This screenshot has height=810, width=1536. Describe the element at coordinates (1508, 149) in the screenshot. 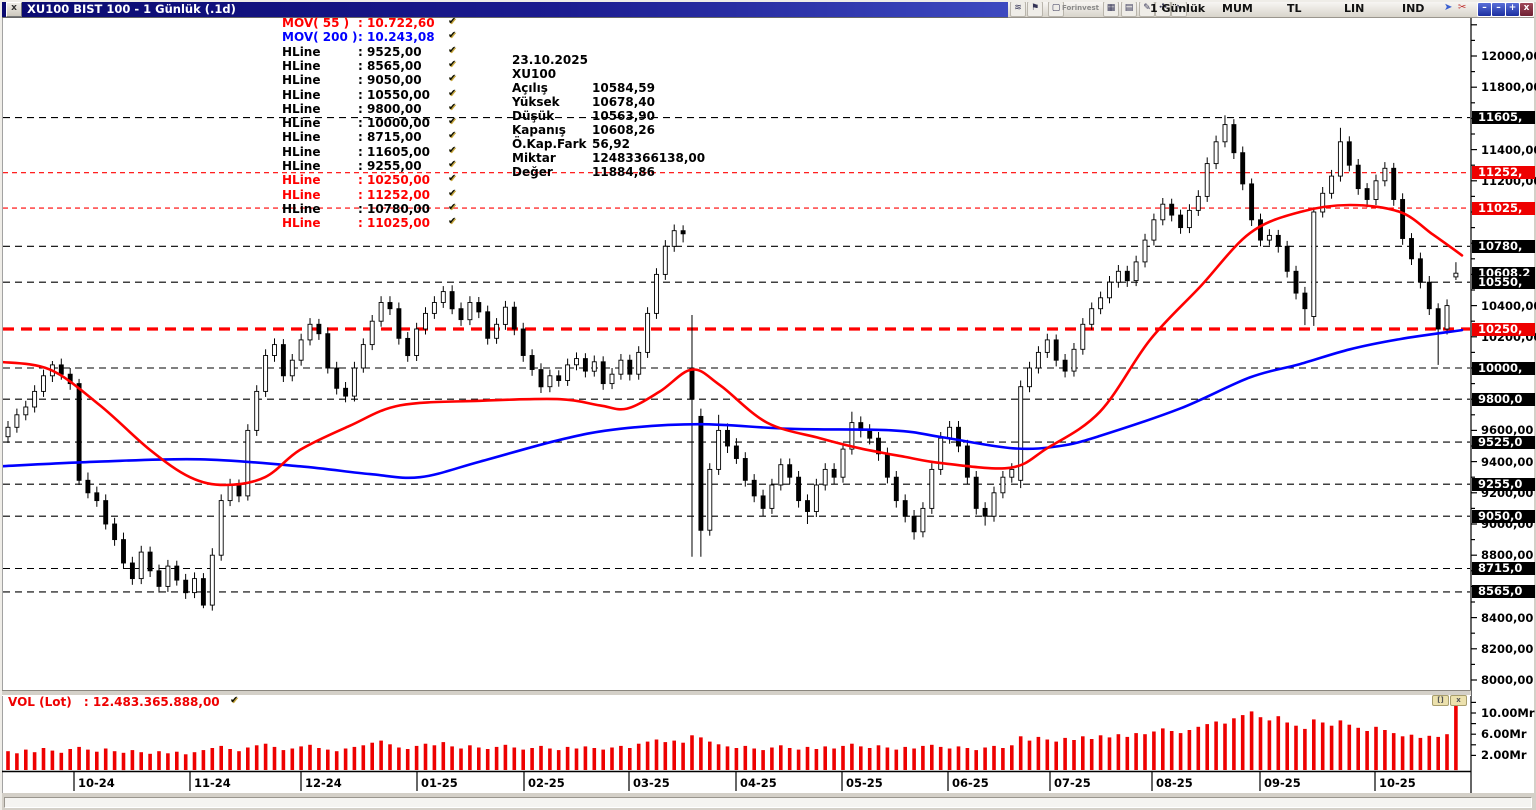

I see `axis-label: 11400,00` at that location.